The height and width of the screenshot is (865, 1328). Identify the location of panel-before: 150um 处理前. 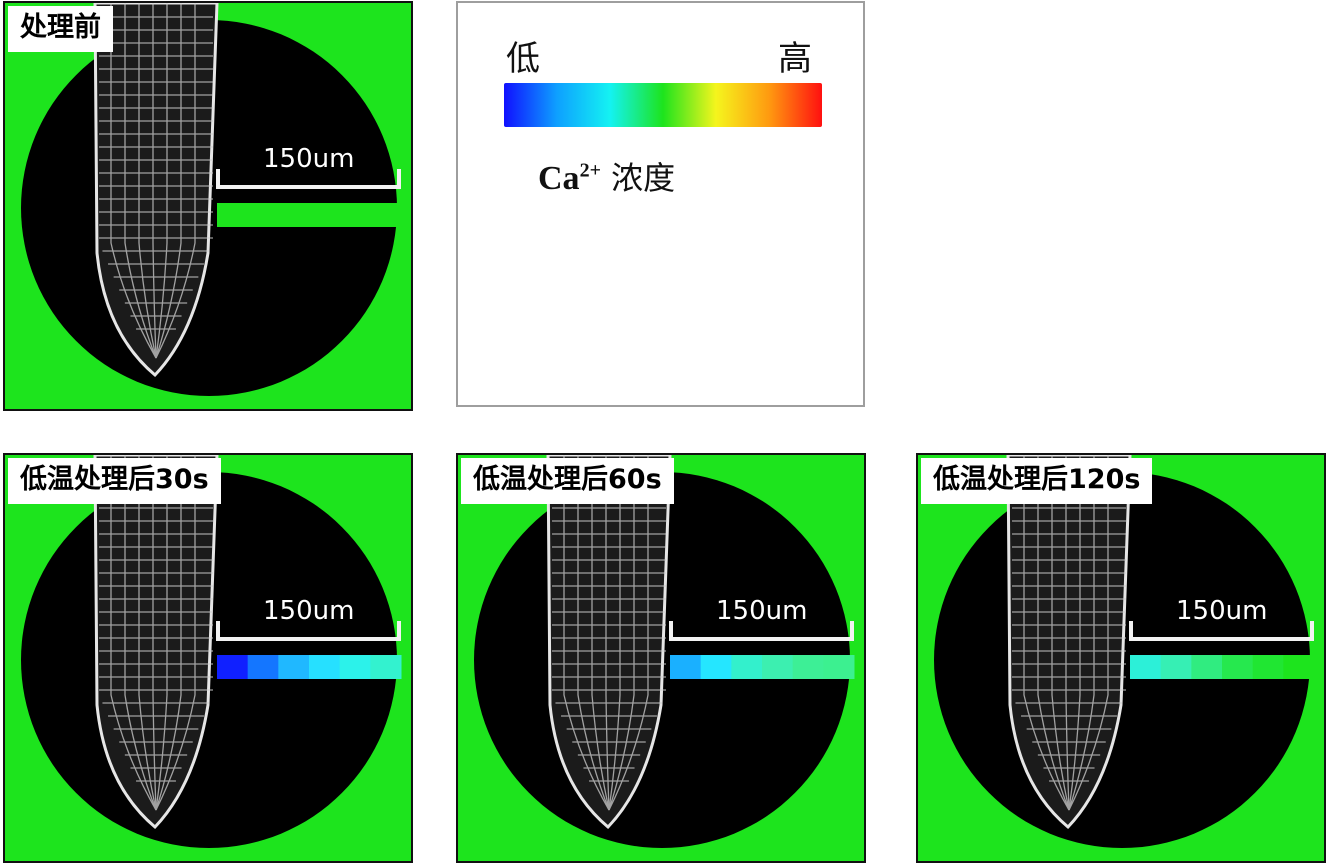
(208, 206).